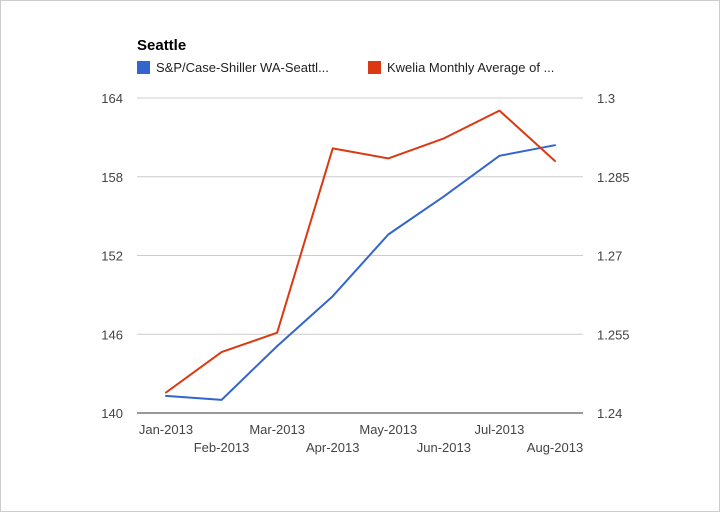 This screenshot has height=512, width=720. I want to click on left-axis: 140 146 152 158 164, so click(112, 256).